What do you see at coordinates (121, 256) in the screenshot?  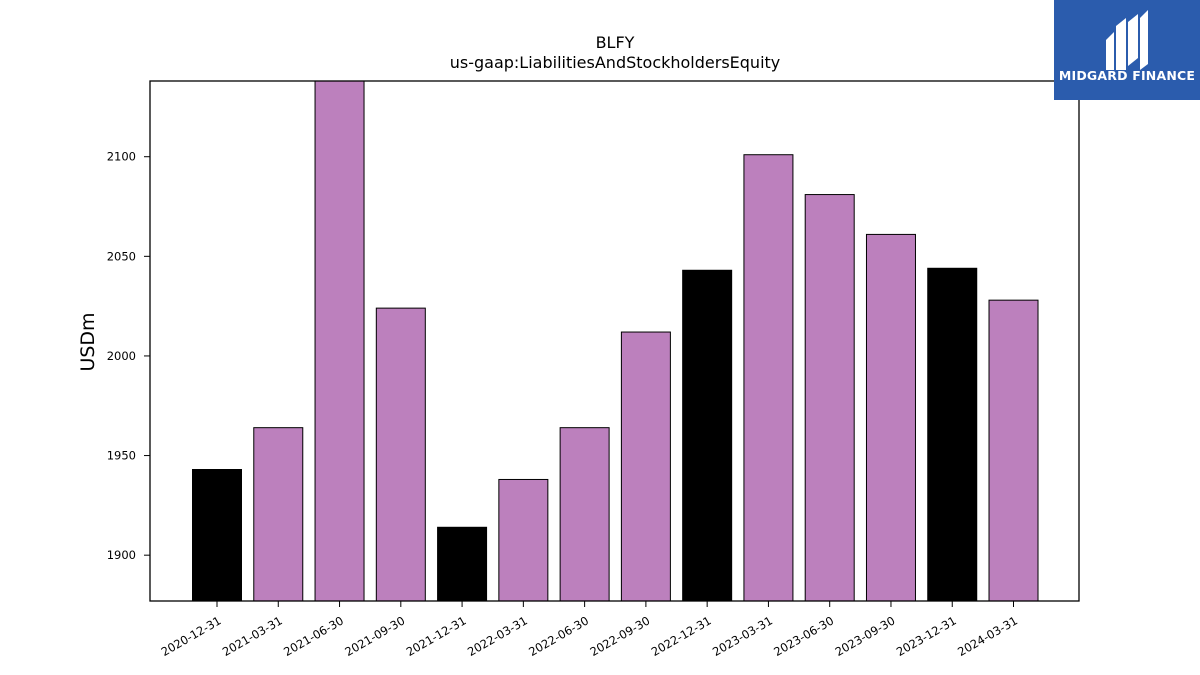 I see `y-tick-label: 2050` at bounding box center [121, 256].